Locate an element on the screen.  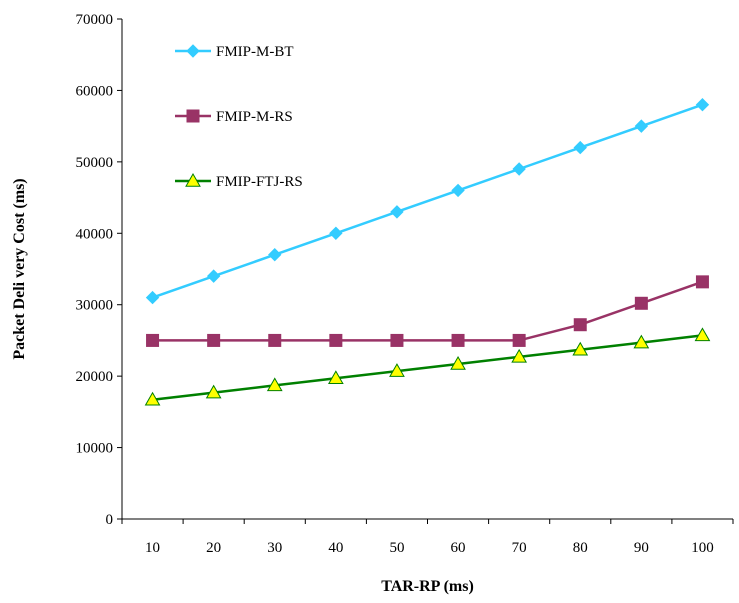
y-tick-label: 70000 is located at coordinates (95, 20).